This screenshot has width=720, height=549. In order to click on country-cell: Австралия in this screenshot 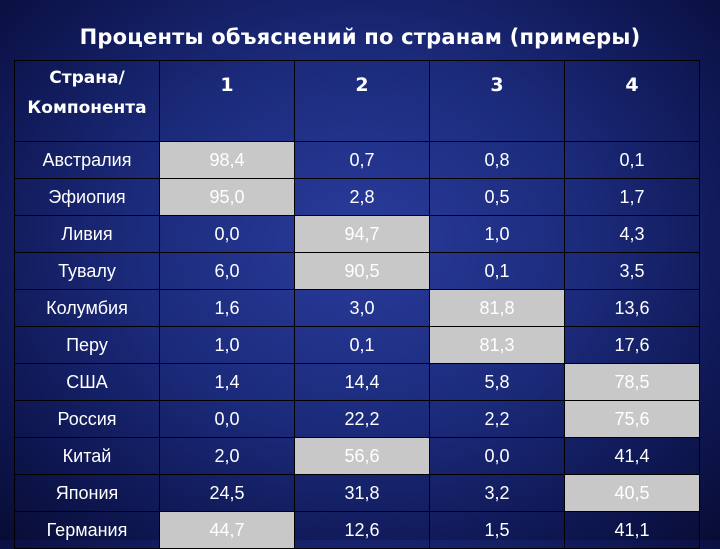, I will do `click(87, 160)`.